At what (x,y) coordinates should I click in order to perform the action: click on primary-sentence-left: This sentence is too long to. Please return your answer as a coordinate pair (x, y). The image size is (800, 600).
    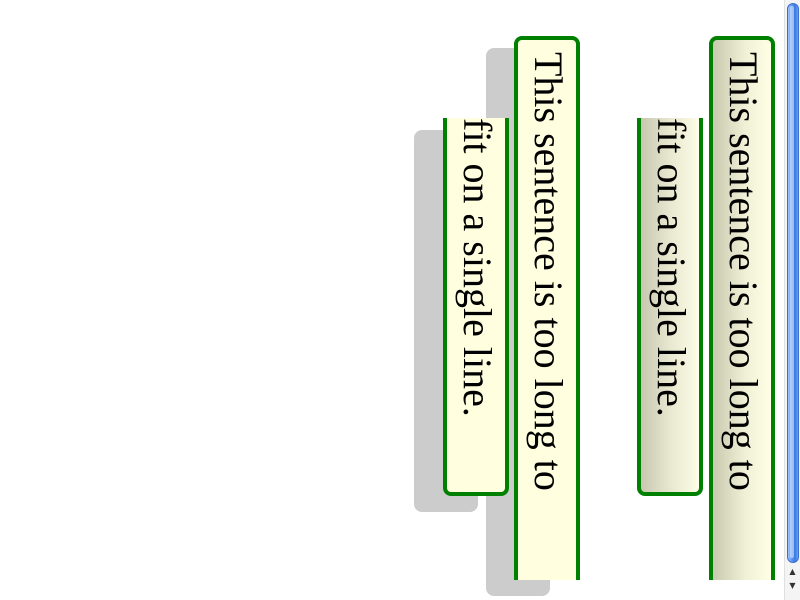
    Looking at the image, I should click on (548, 271).